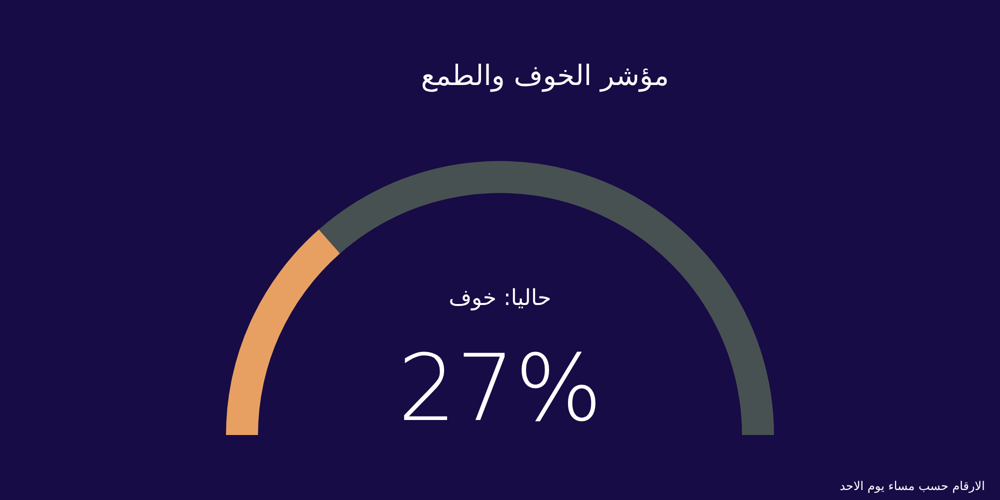 Image resolution: width=1000 pixels, height=500 pixels. What do you see at coordinates (545, 75) in the screenshot?
I see `chart-title: مؤشر الخوف والطمع` at bounding box center [545, 75].